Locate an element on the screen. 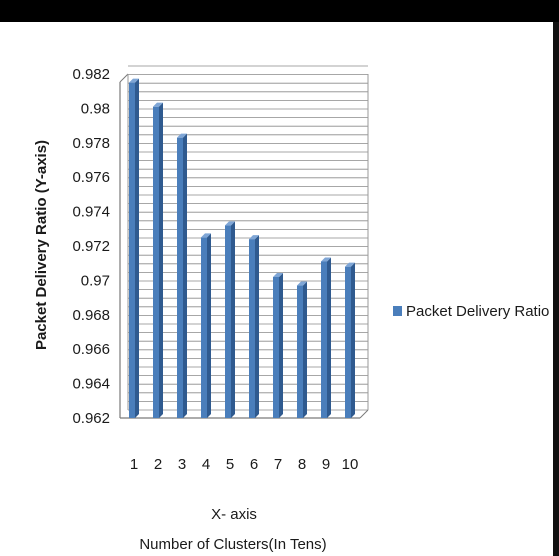  top-black-band is located at coordinates (279, 11).